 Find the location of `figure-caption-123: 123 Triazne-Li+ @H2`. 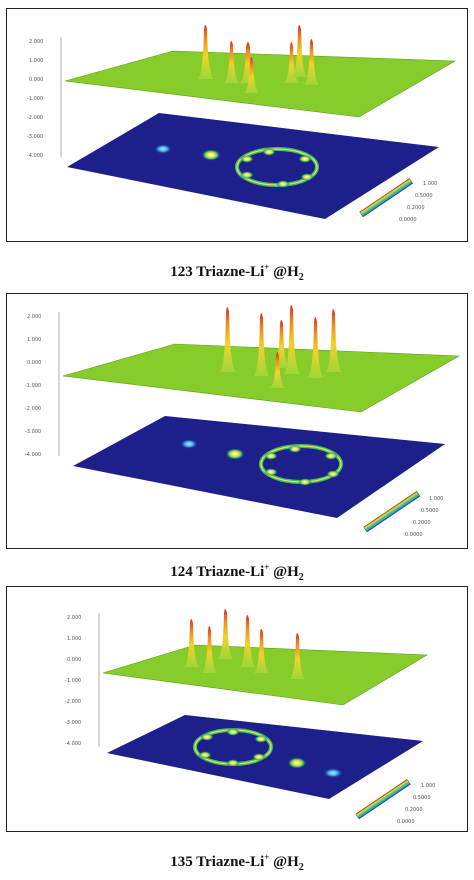

figure-caption-123: 123 Triazne-Li+ @H2 is located at coordinates (237, 272).